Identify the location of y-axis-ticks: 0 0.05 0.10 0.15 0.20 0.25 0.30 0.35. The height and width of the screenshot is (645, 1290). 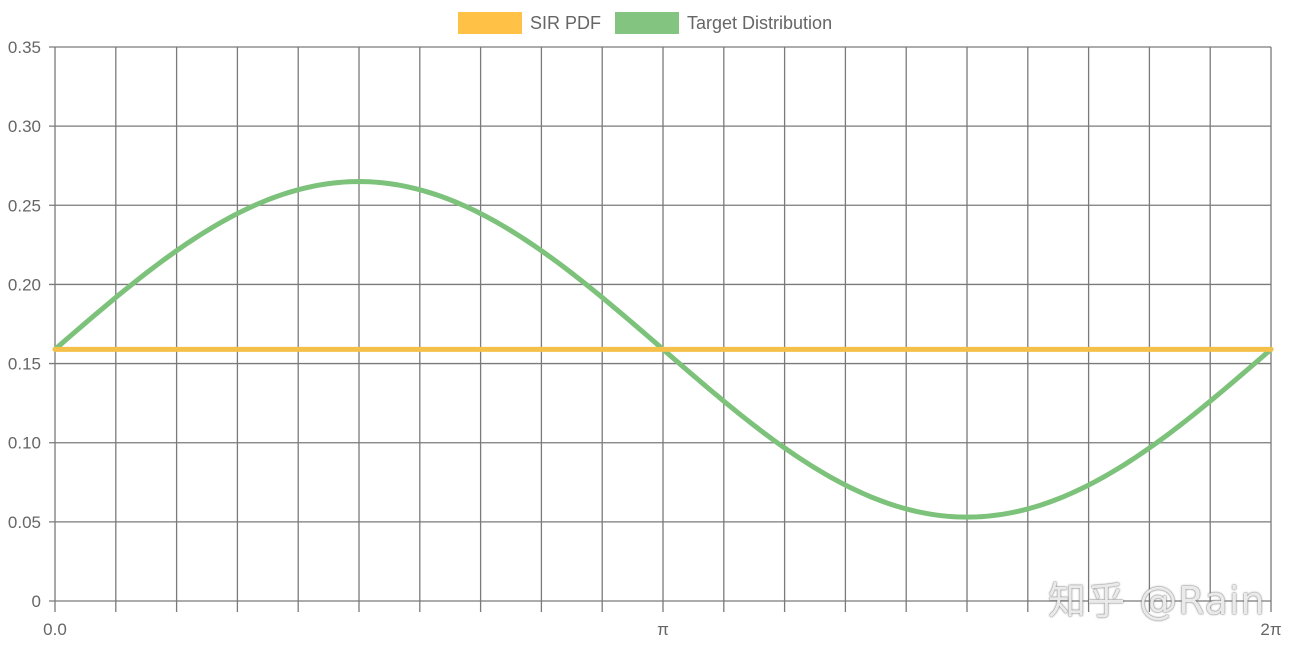
(24, 324).